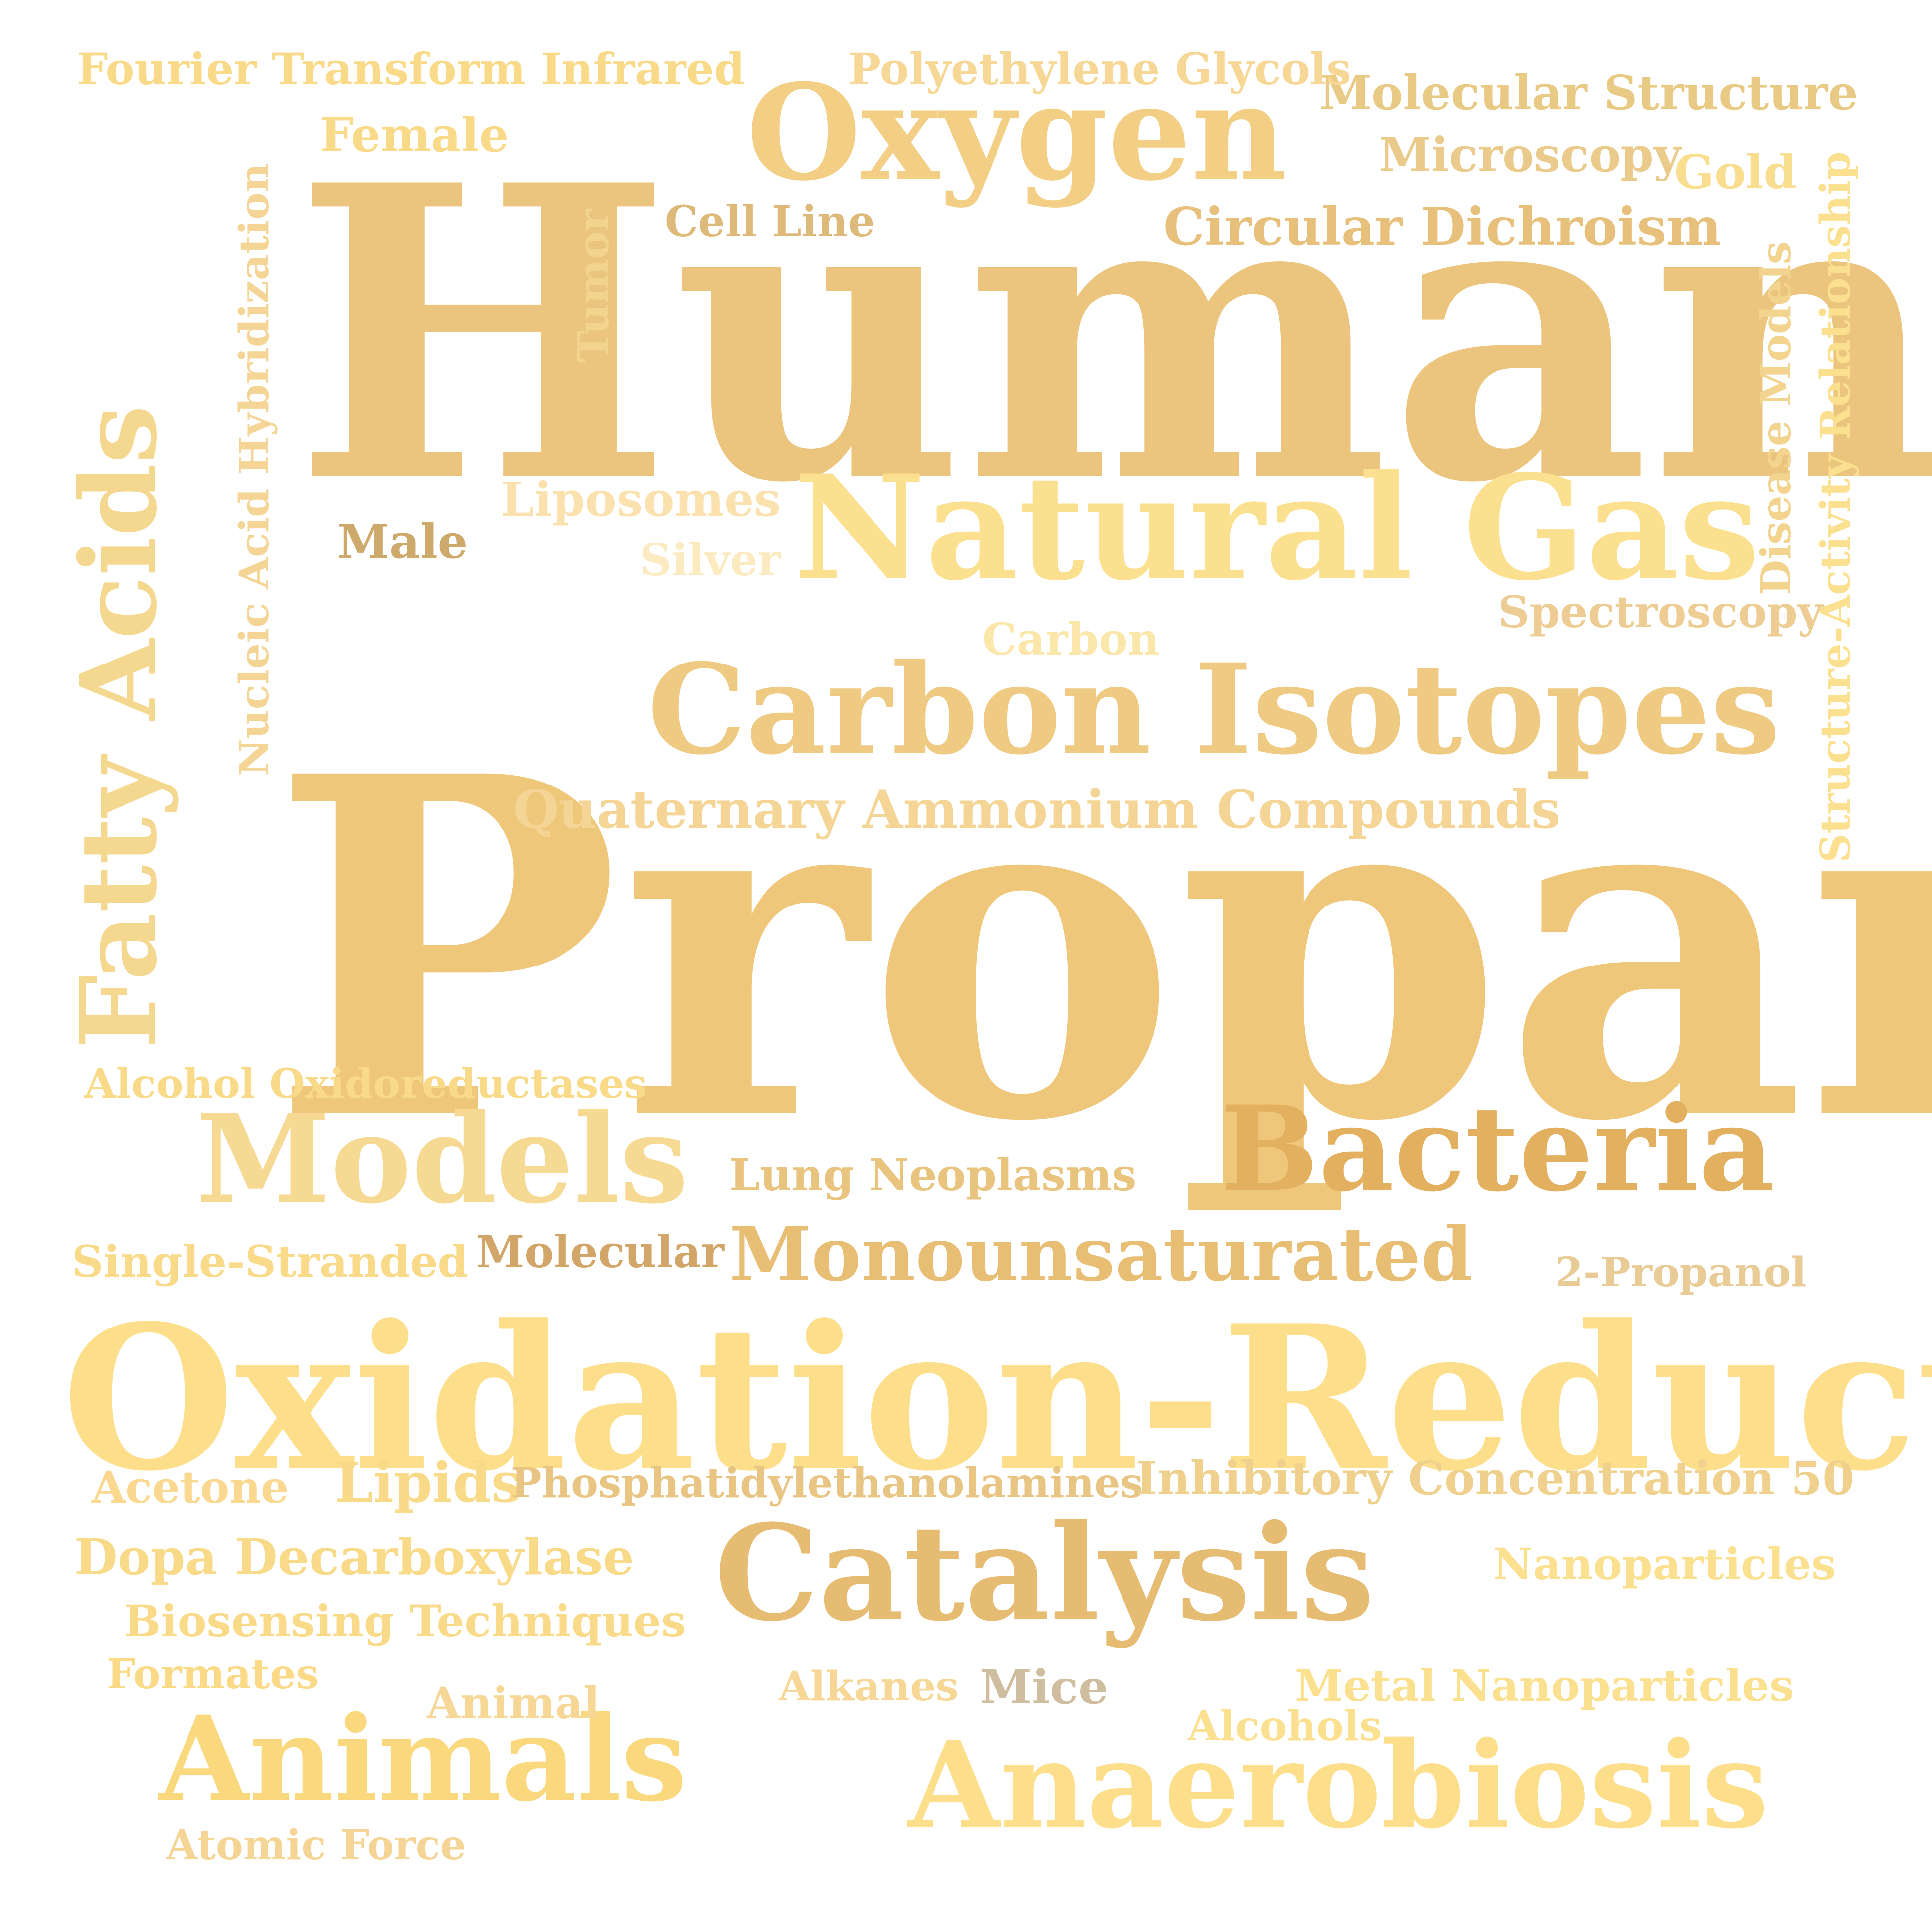  Describe the element at coordinates (405, 1621) in the screenshot. I see `word-biosensing-techniques: Biosensing Techniques` at that location.